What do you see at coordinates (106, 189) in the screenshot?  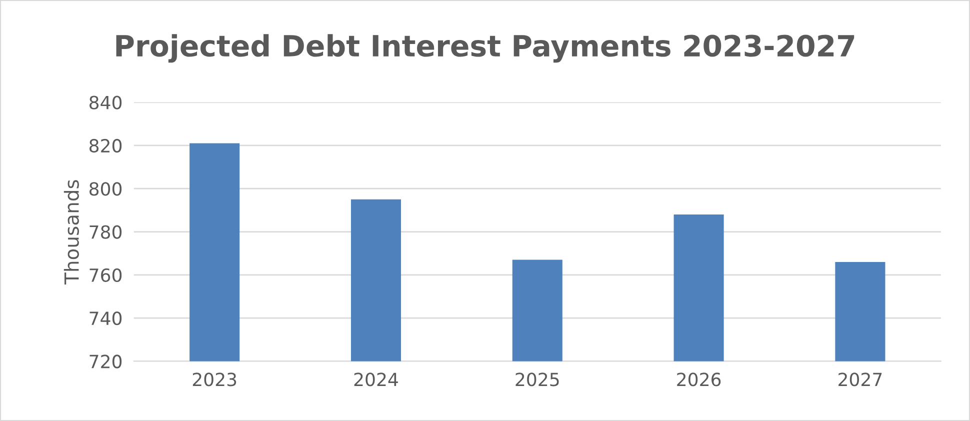 I see `y-tick-label: 800` at bounding box center [106, 189].